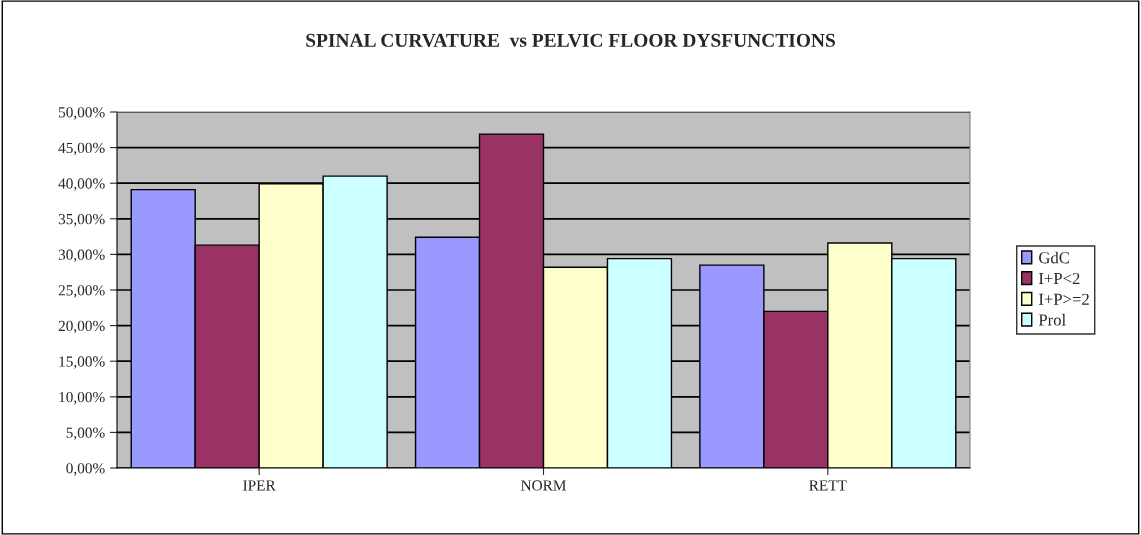  What do you see at coordinates (81, 291) in the screenshot?
I see `y-tick-label: 25,00%` at bounding box center [81, 291].